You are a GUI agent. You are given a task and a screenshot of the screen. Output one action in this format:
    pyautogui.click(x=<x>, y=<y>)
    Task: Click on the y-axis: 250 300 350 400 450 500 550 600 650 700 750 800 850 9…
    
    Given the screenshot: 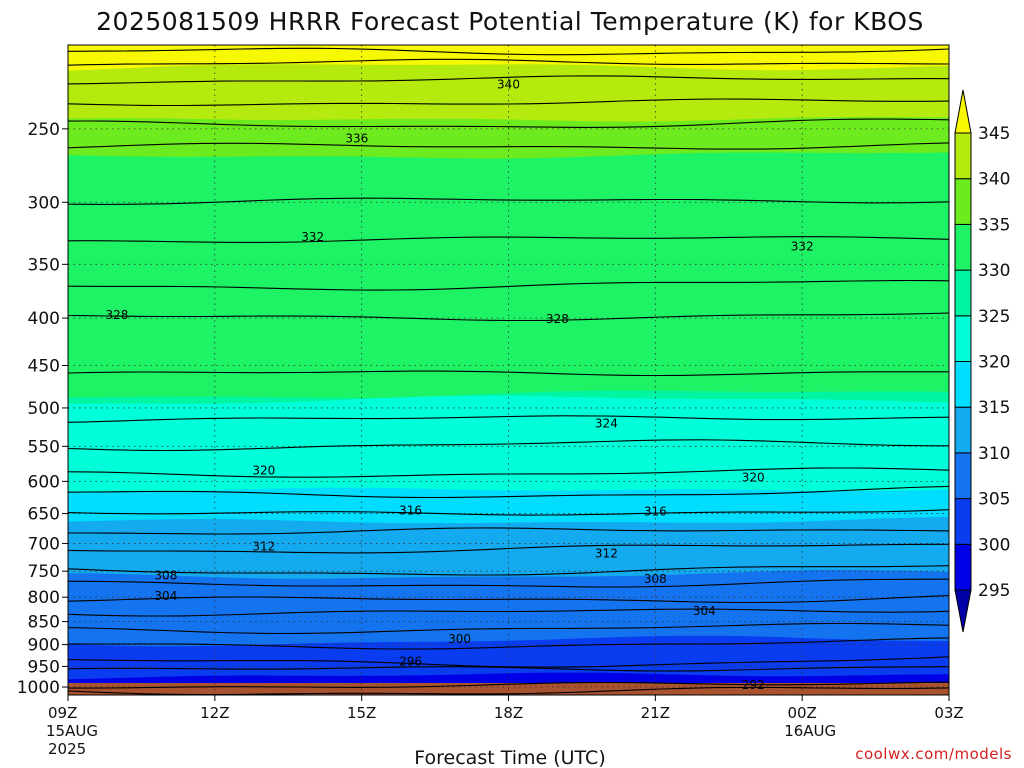 What is the action you would take?
    pyautogui.click(x=42, y=409)
    